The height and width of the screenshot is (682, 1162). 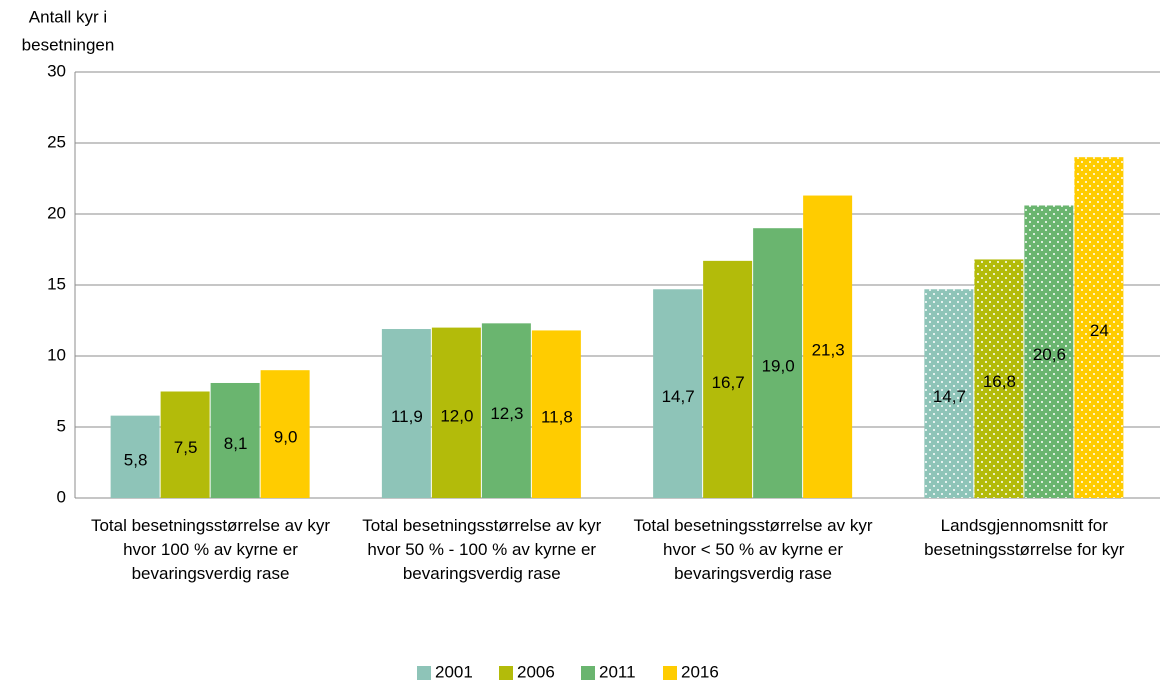 What do you see at coordinates (56, 283) in the screenshot?
I see `y-tick-label: 15` at bounding box center [56, 283].